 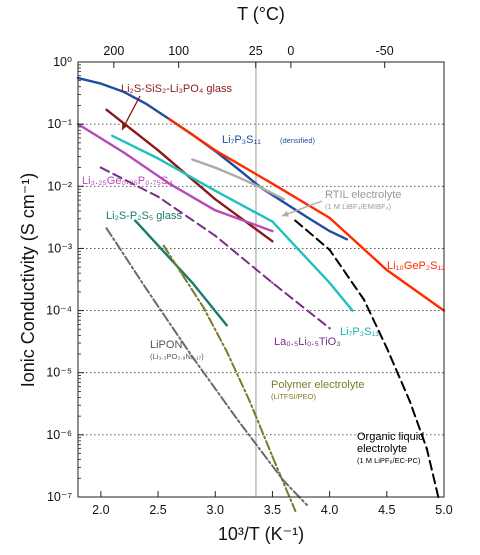 What do you see at coordinates (60, 497) in the screenshot?
I see `y-tick-label-7: 10⁻⁷` at bounding box center [60, 497].